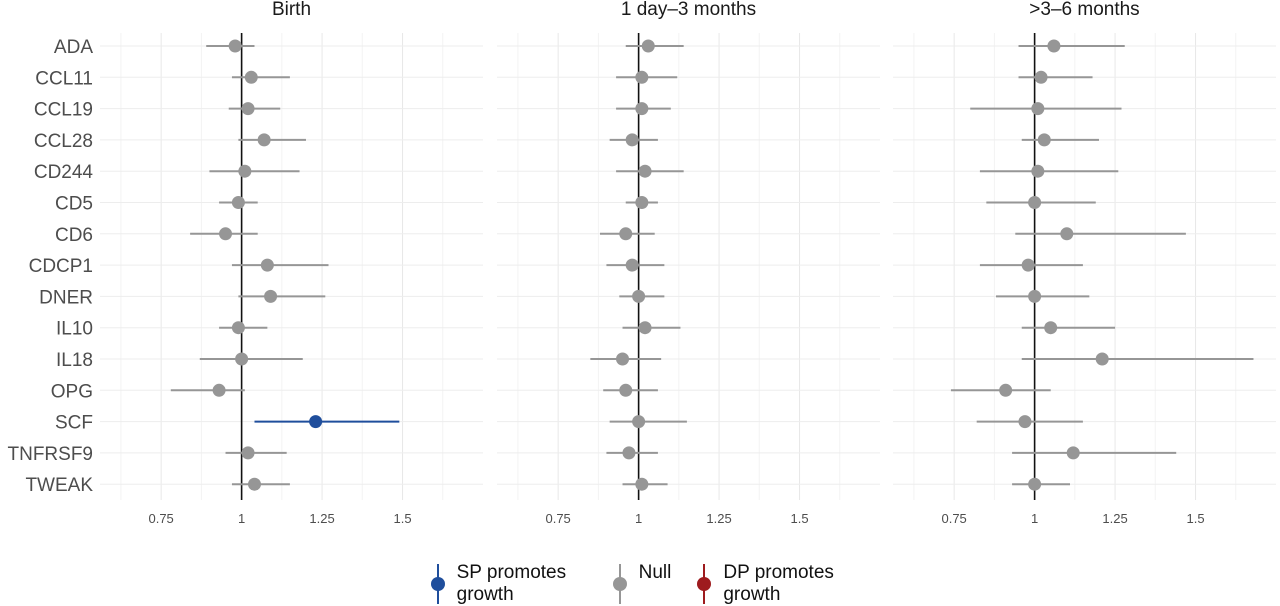  What do you see at coordinates (63, 141) in the screenshot?
I see `category-label: CCL28` at bounding box center [63, 141].